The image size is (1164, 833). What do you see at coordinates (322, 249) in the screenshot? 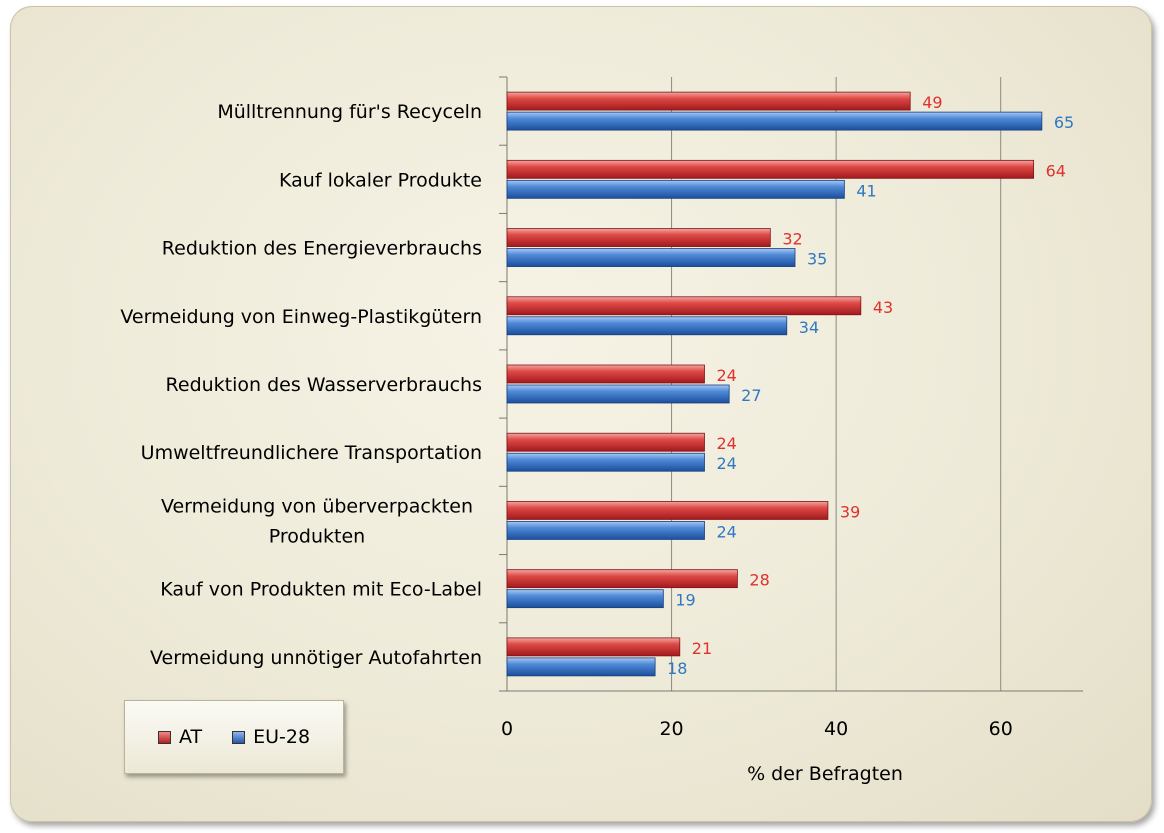
I see `category-label: Reduktion des Energieverbrauchs` at bounding box center [322, 249].